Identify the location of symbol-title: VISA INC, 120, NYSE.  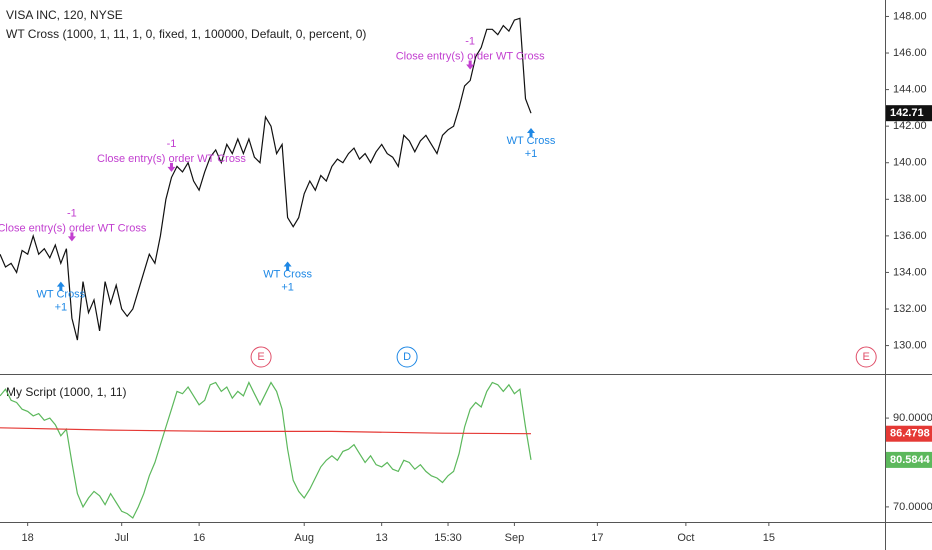
(64, 15).